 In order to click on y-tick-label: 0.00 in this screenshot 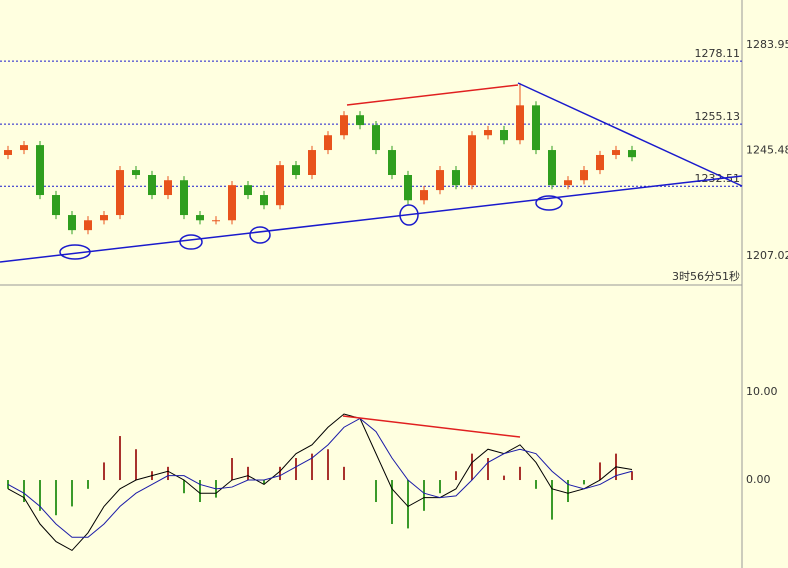, I will do `click(758, 479)`.